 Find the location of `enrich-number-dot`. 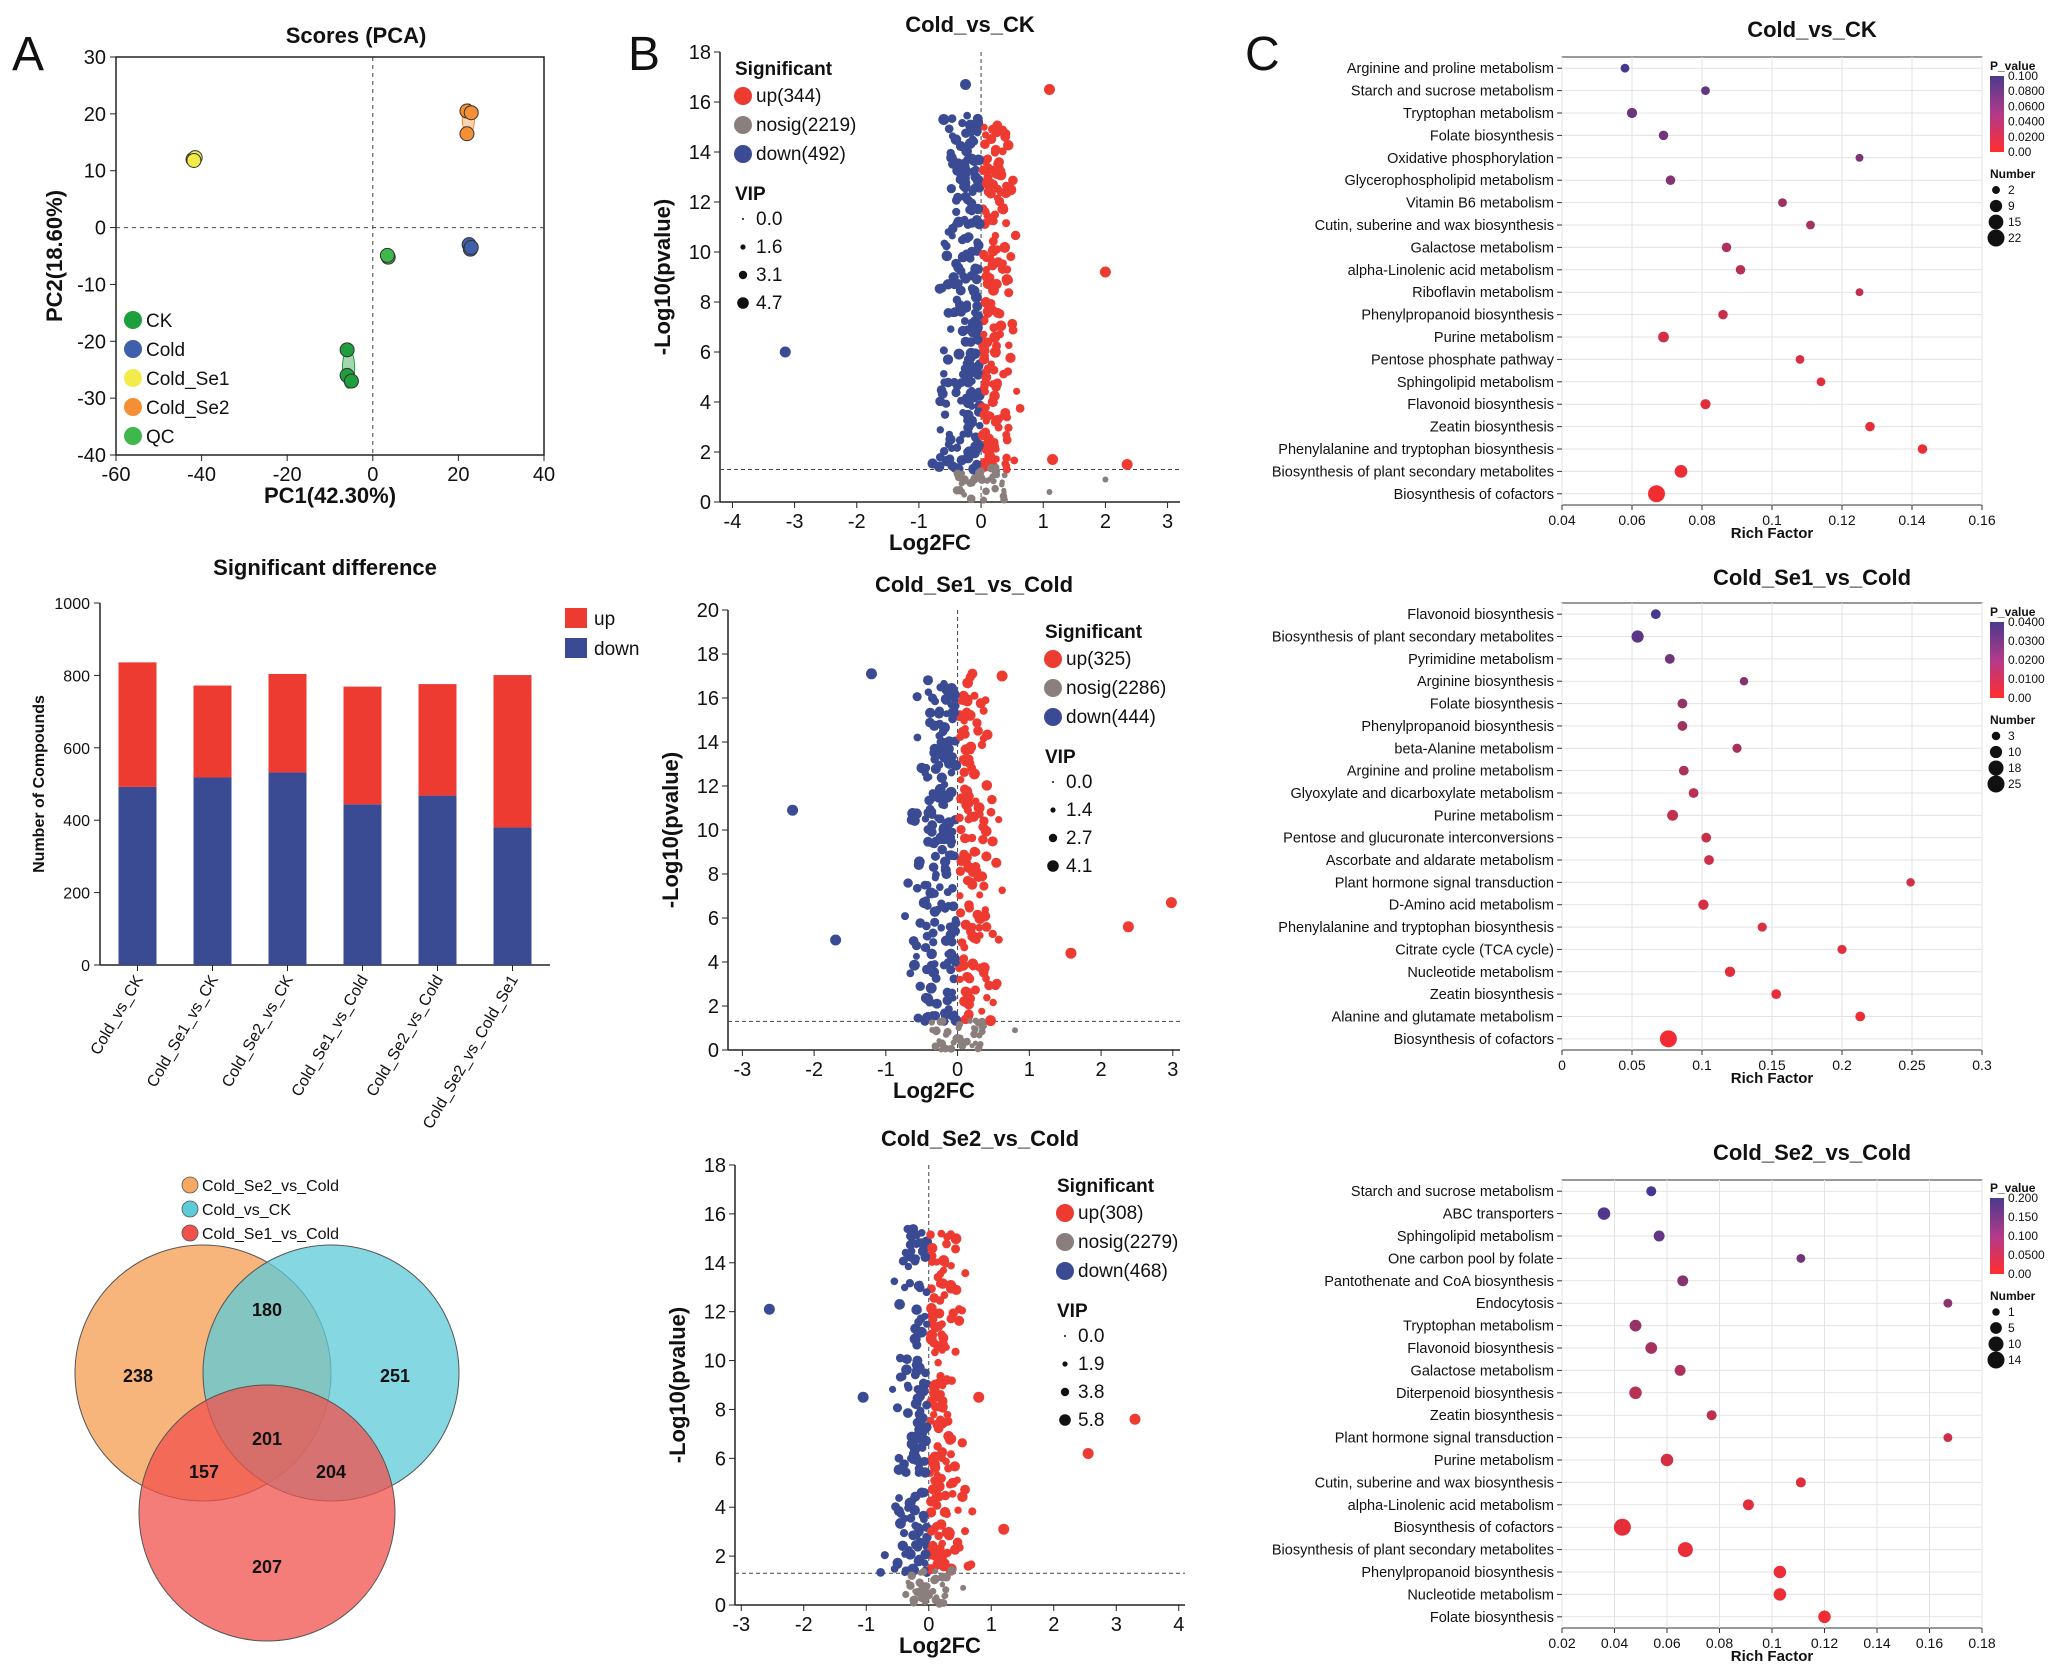

enrich-number-dot is located at coordinates (1996, 206).